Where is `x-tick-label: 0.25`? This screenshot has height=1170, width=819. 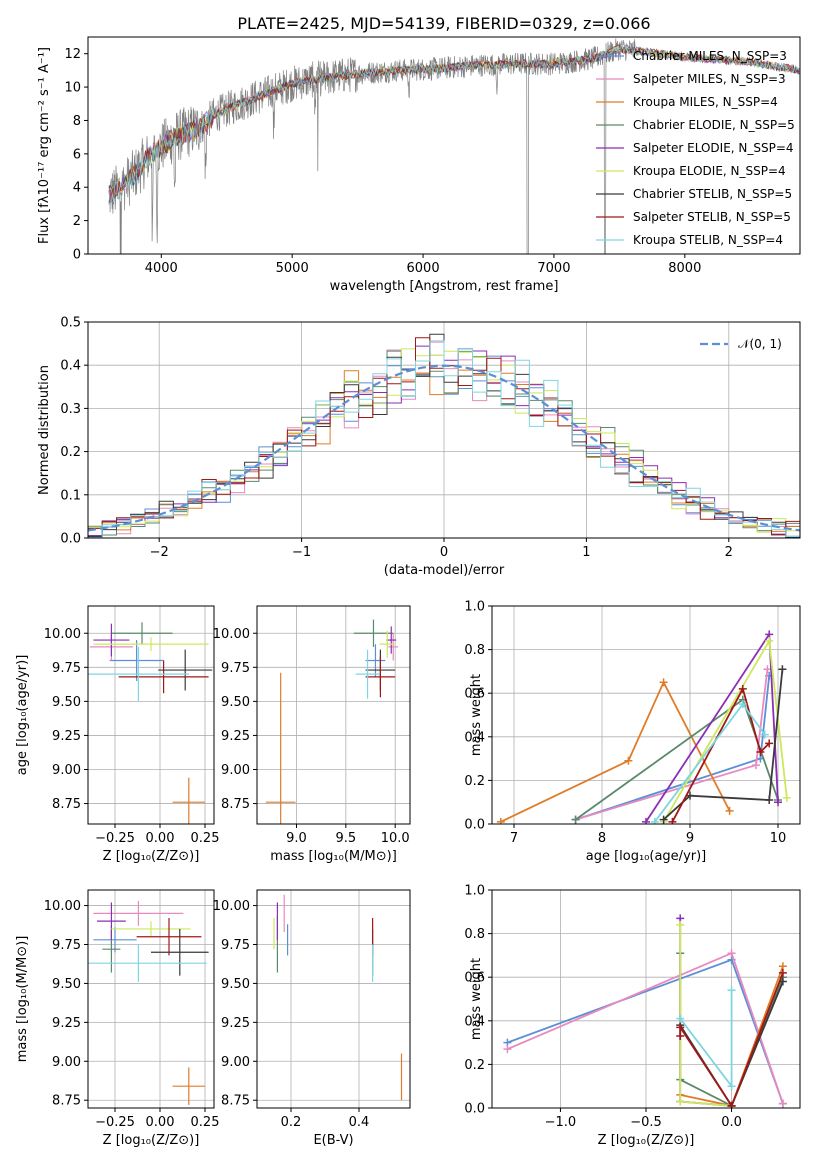
x-tick-label: 0.25 is located at coordinates (205, 838).